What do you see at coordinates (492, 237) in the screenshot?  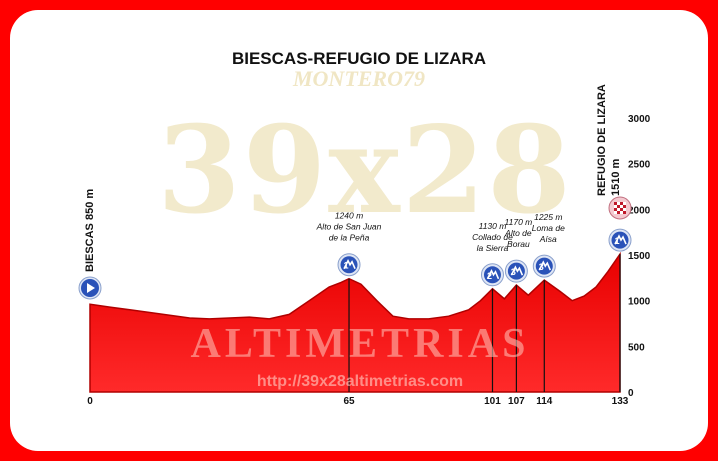 I see `climb-label-line: Collado de` at bounding box center [492, 237].